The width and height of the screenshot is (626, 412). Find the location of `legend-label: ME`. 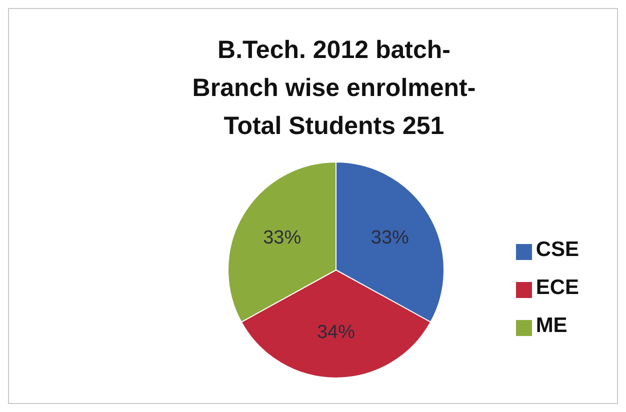

legend-label: ME is located at coordinates (552, 325).